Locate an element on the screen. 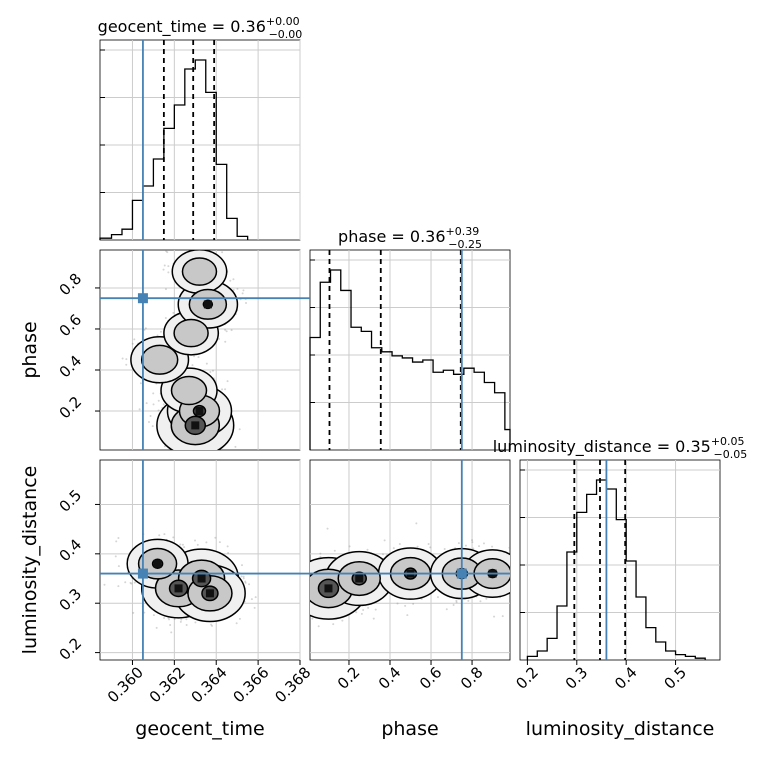 This screenshot has height=760, width=760. hist-frame-phase is located at coordinates (410, 350).